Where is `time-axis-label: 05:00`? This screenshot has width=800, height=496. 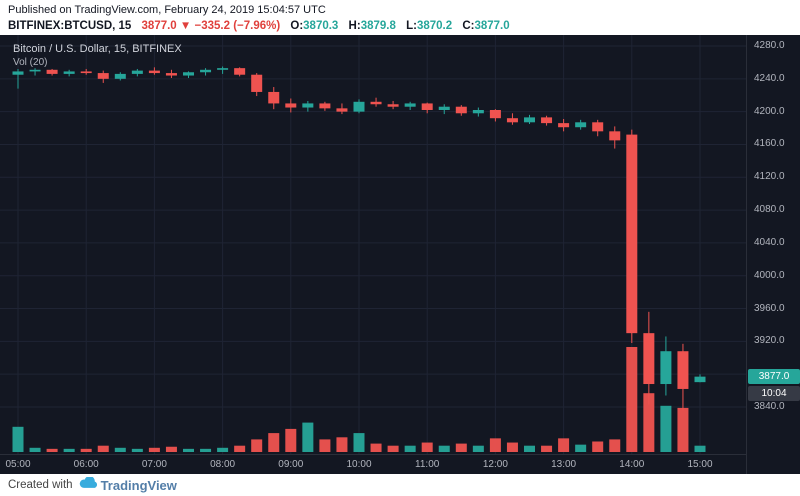
time-axis-label: 05:00 is located at coordinates (18, 464).